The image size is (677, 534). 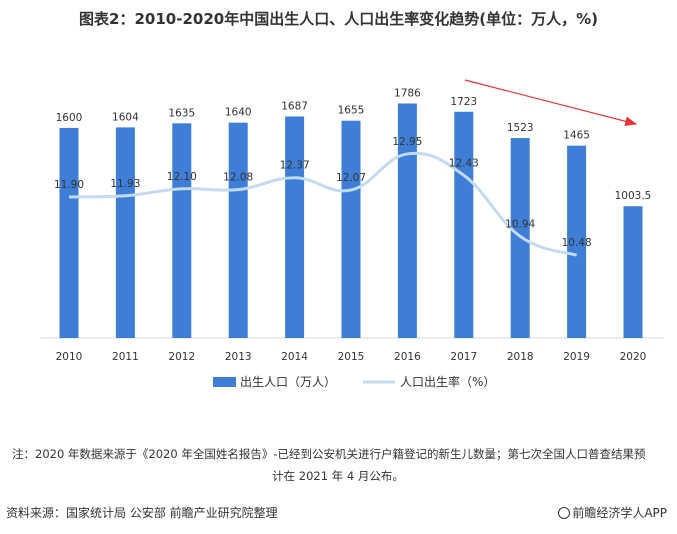 I want to click on bar-2015, so click(x=351, y=229).